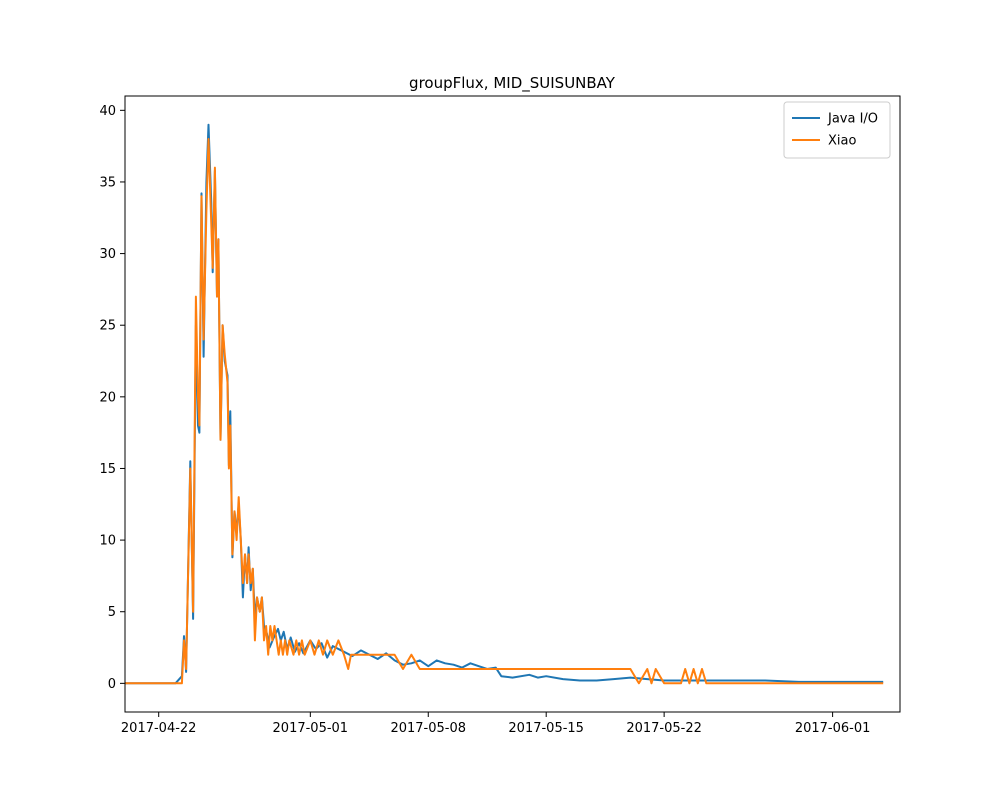  I want to click on x-tick-label: 2017-04-22, so click(159, 728).